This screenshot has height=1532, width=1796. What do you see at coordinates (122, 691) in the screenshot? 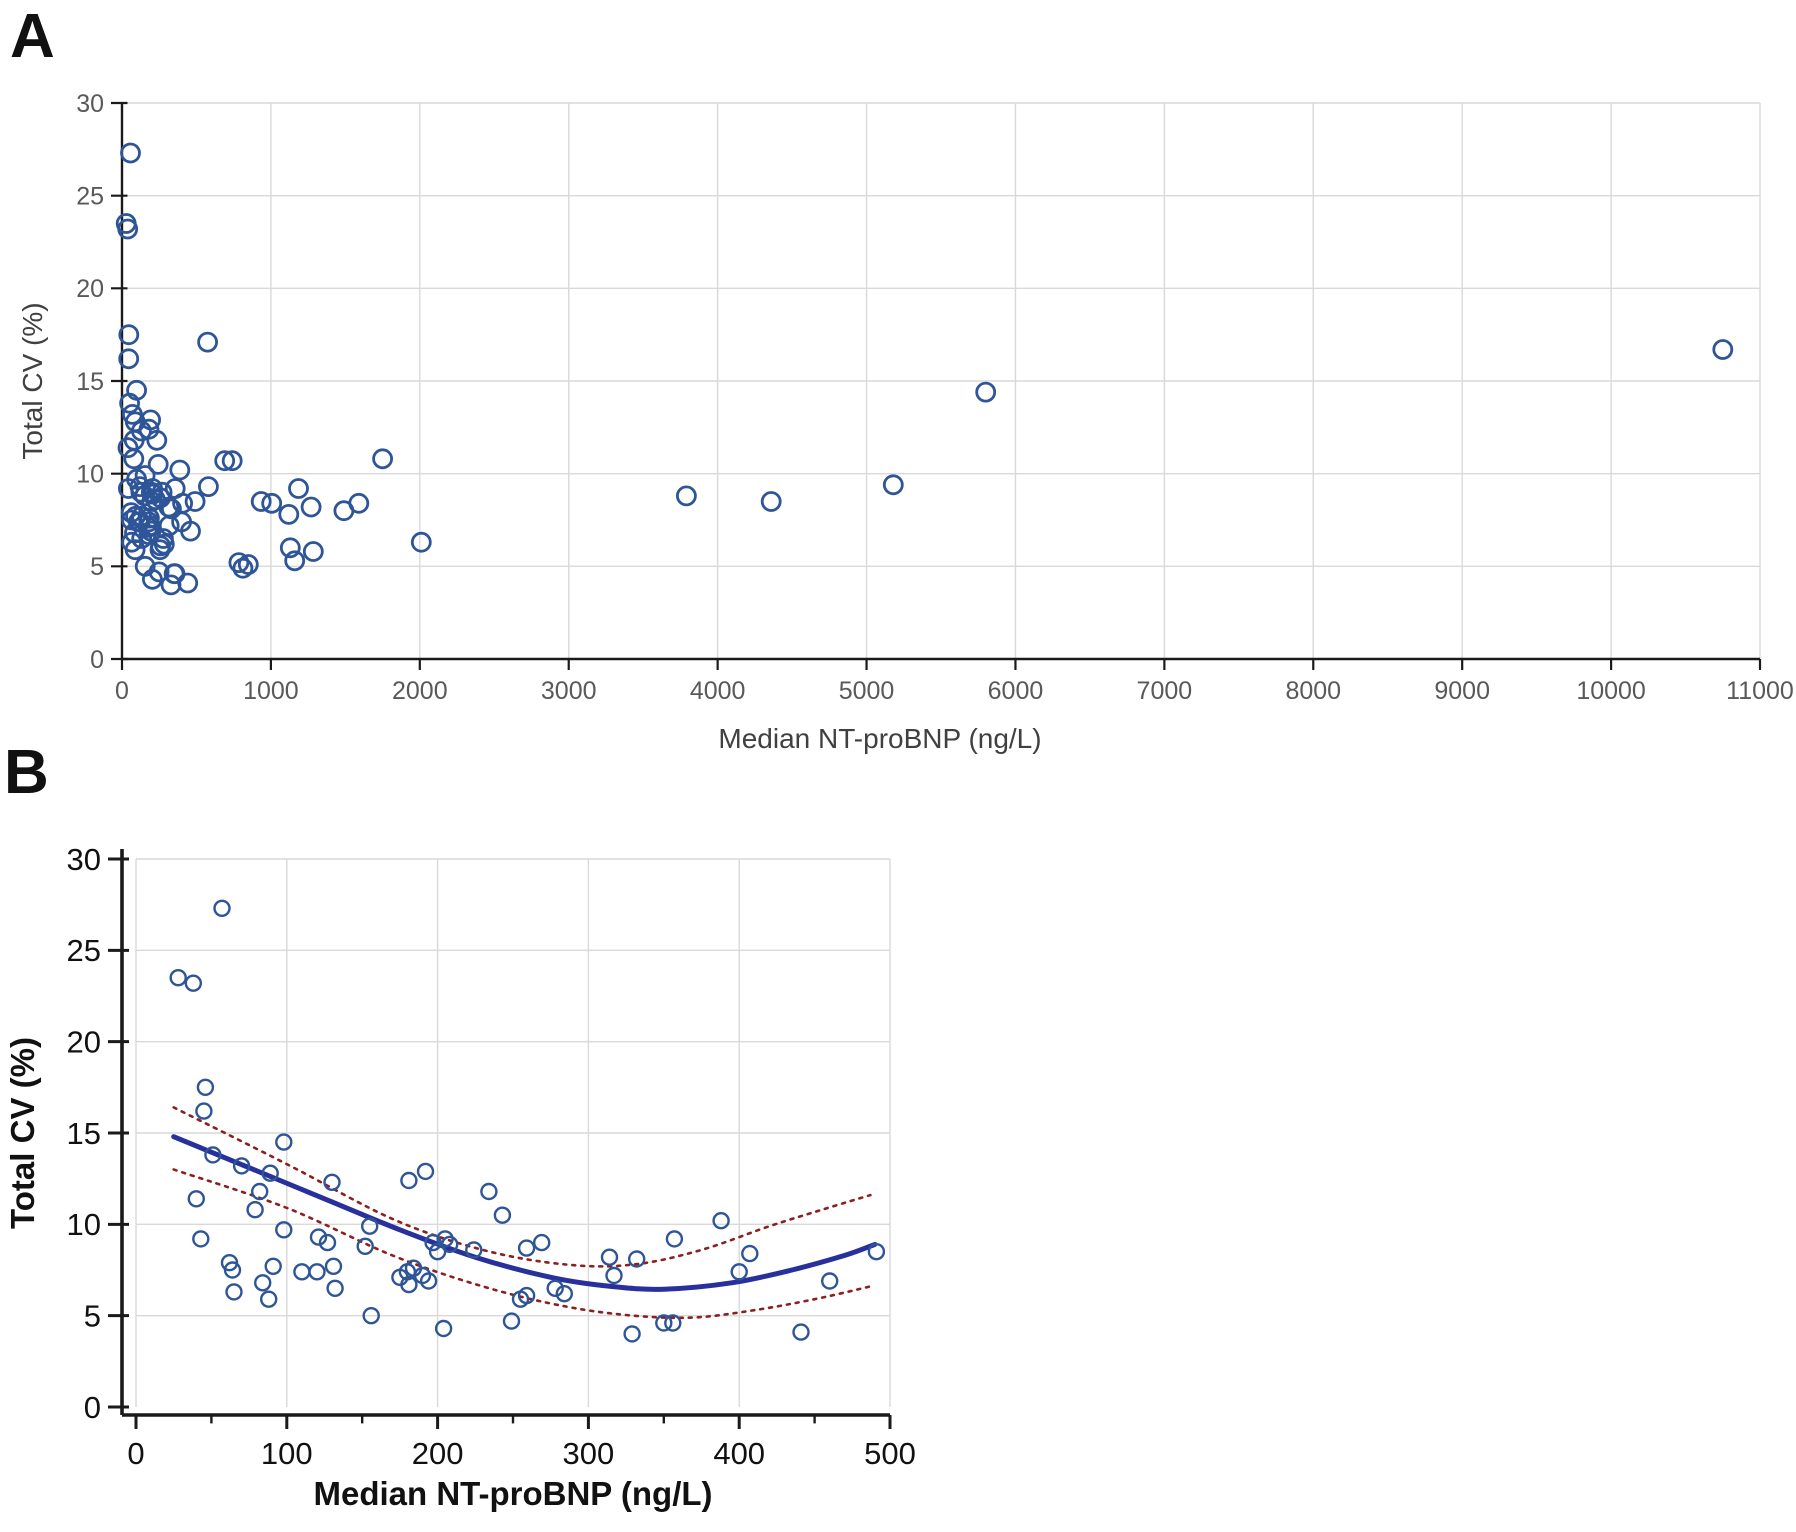
I see `x-tick-label: 0` at bounding box center [122, 691].